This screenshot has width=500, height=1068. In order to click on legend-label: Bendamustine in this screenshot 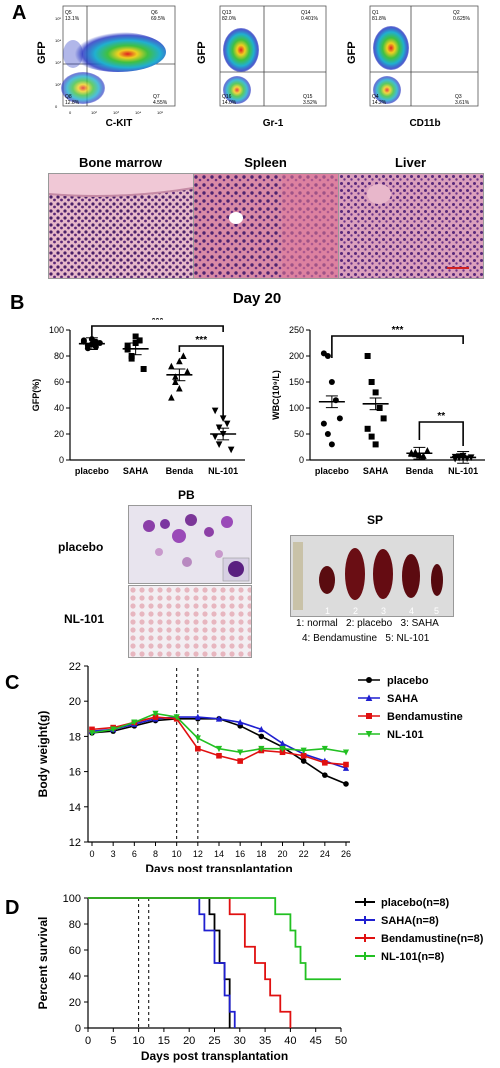, I will do `click(425, 717)`.